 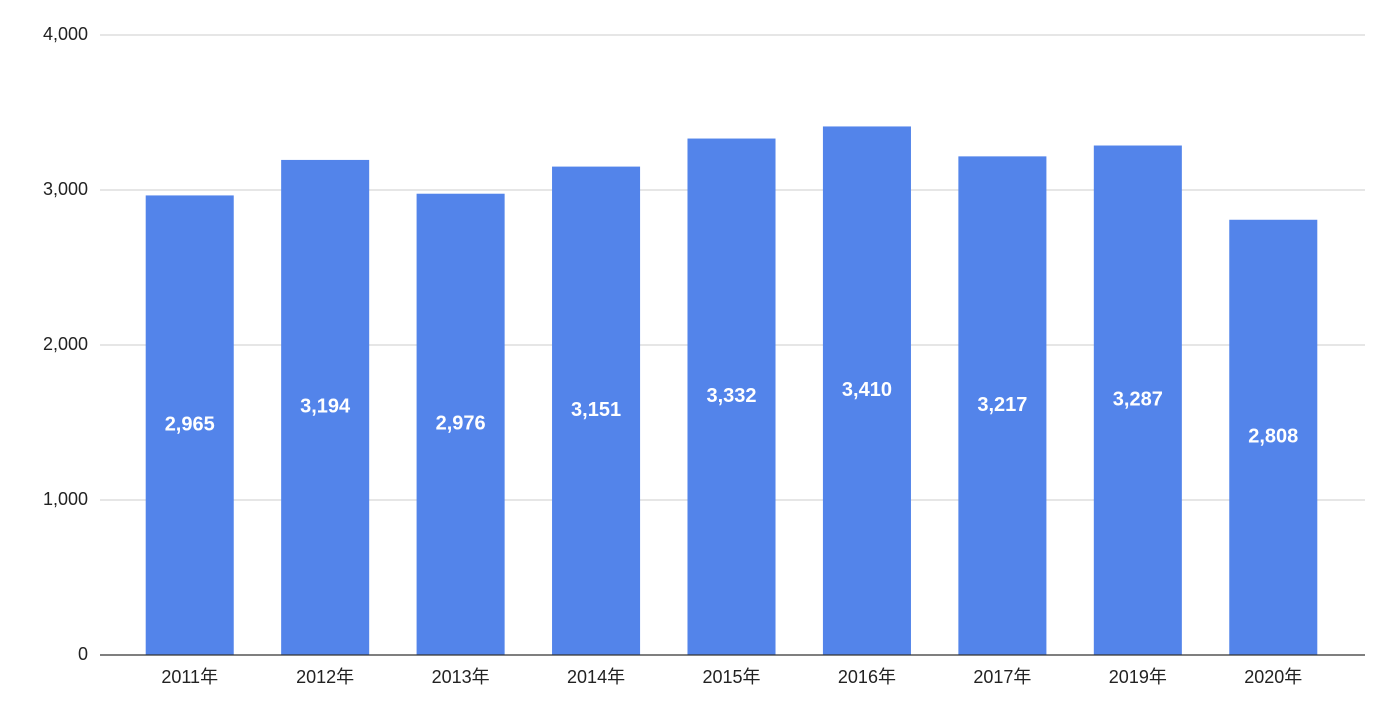 What do you see at coordinates (867, 677) in the screenshot?
I see `x-tick-label: 2016年` at bounding box center [867, 677].